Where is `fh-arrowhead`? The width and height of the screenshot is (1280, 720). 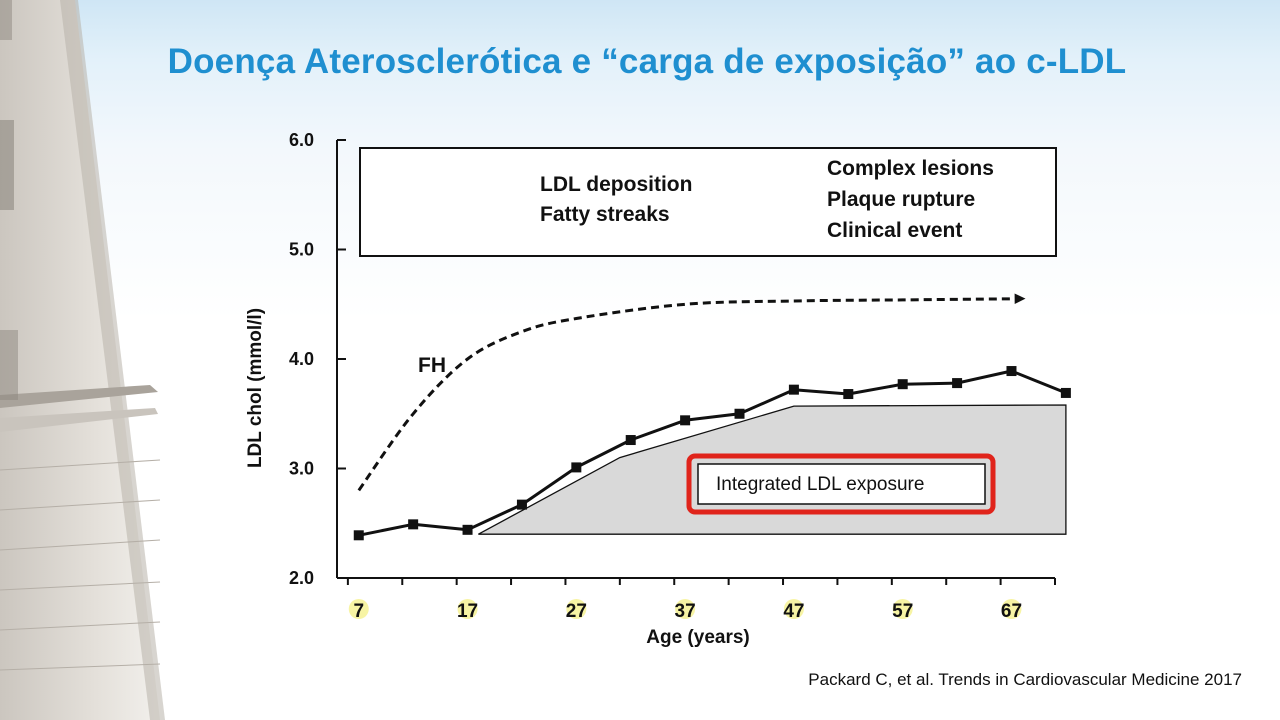
fh-arrowhead is located at coordinates (1020, 298).